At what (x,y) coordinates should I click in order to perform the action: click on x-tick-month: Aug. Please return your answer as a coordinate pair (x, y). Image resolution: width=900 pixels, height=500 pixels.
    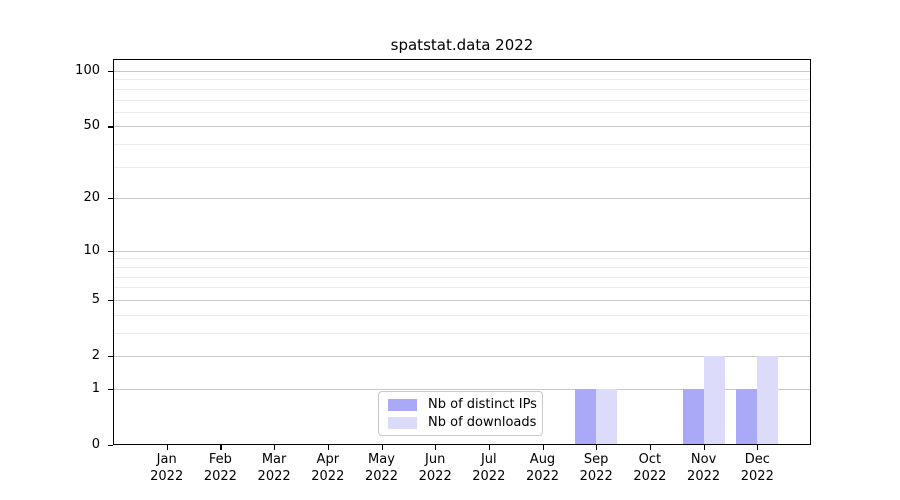
    Looking at the image, I should click on (542, 459).